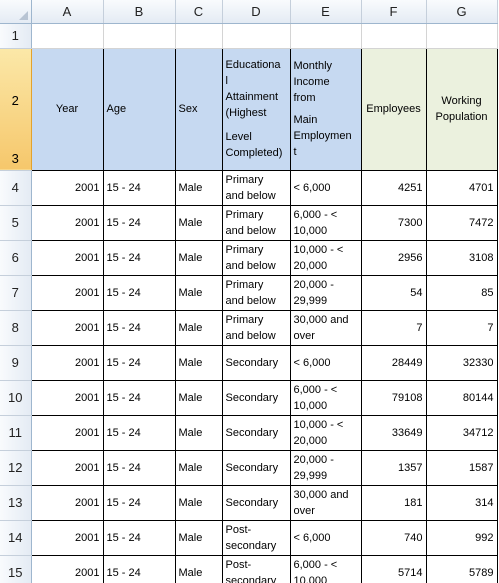 The width and height of the screenshot is (499, 583). I want to click on cell-d1, so click(256, 36).